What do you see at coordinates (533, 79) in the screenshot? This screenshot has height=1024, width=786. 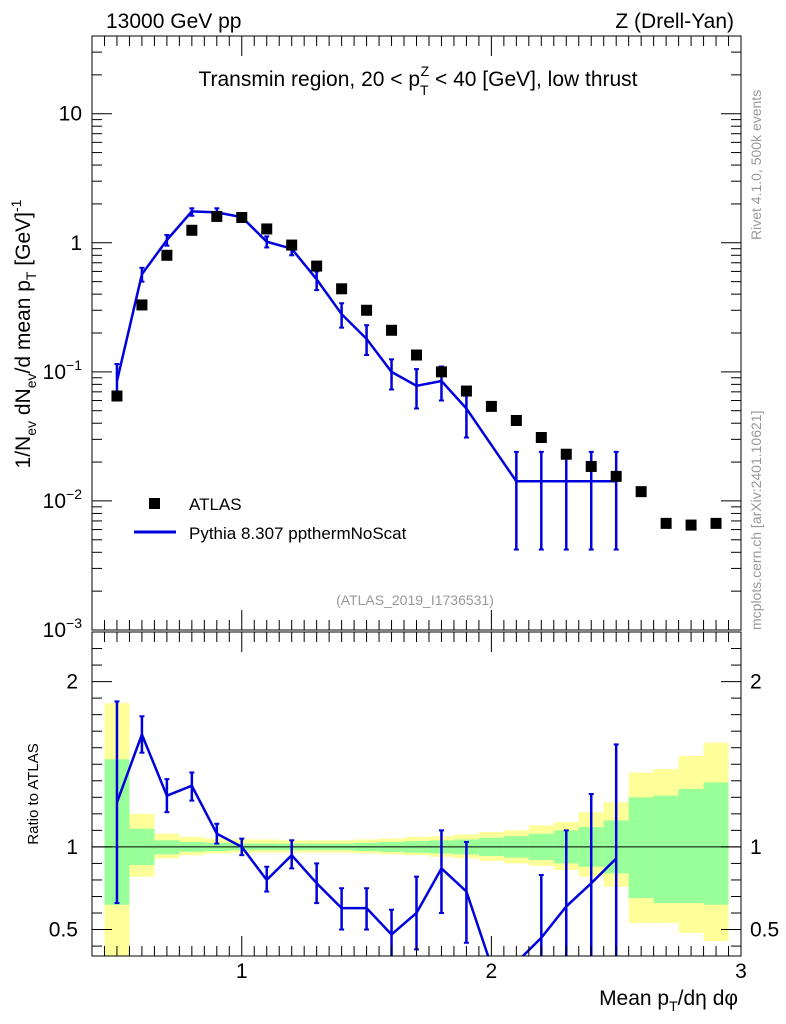 I see `plot-title-part-b: < 40 [GeV], low thrust` at bounding box center [533, 79].